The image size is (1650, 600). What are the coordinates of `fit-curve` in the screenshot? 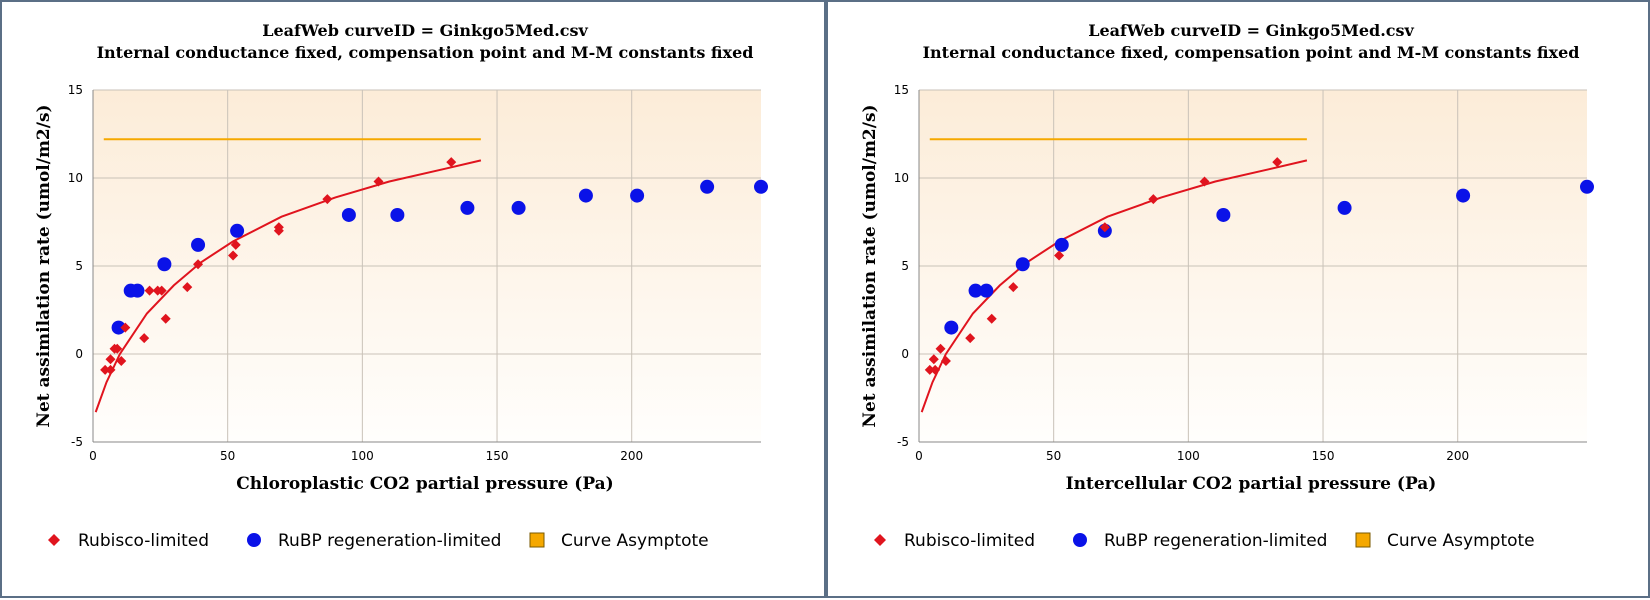 It's located at (288, 286).